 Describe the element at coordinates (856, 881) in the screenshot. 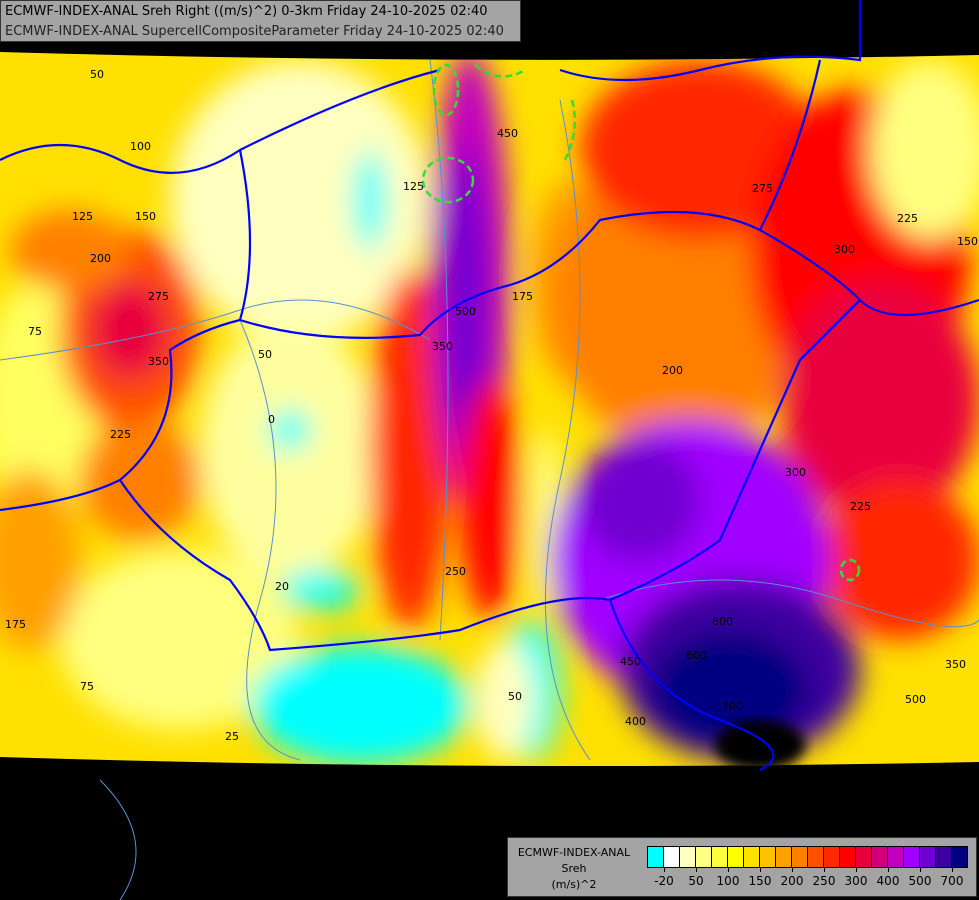

I see `legend-tick-label: 300` at that location.